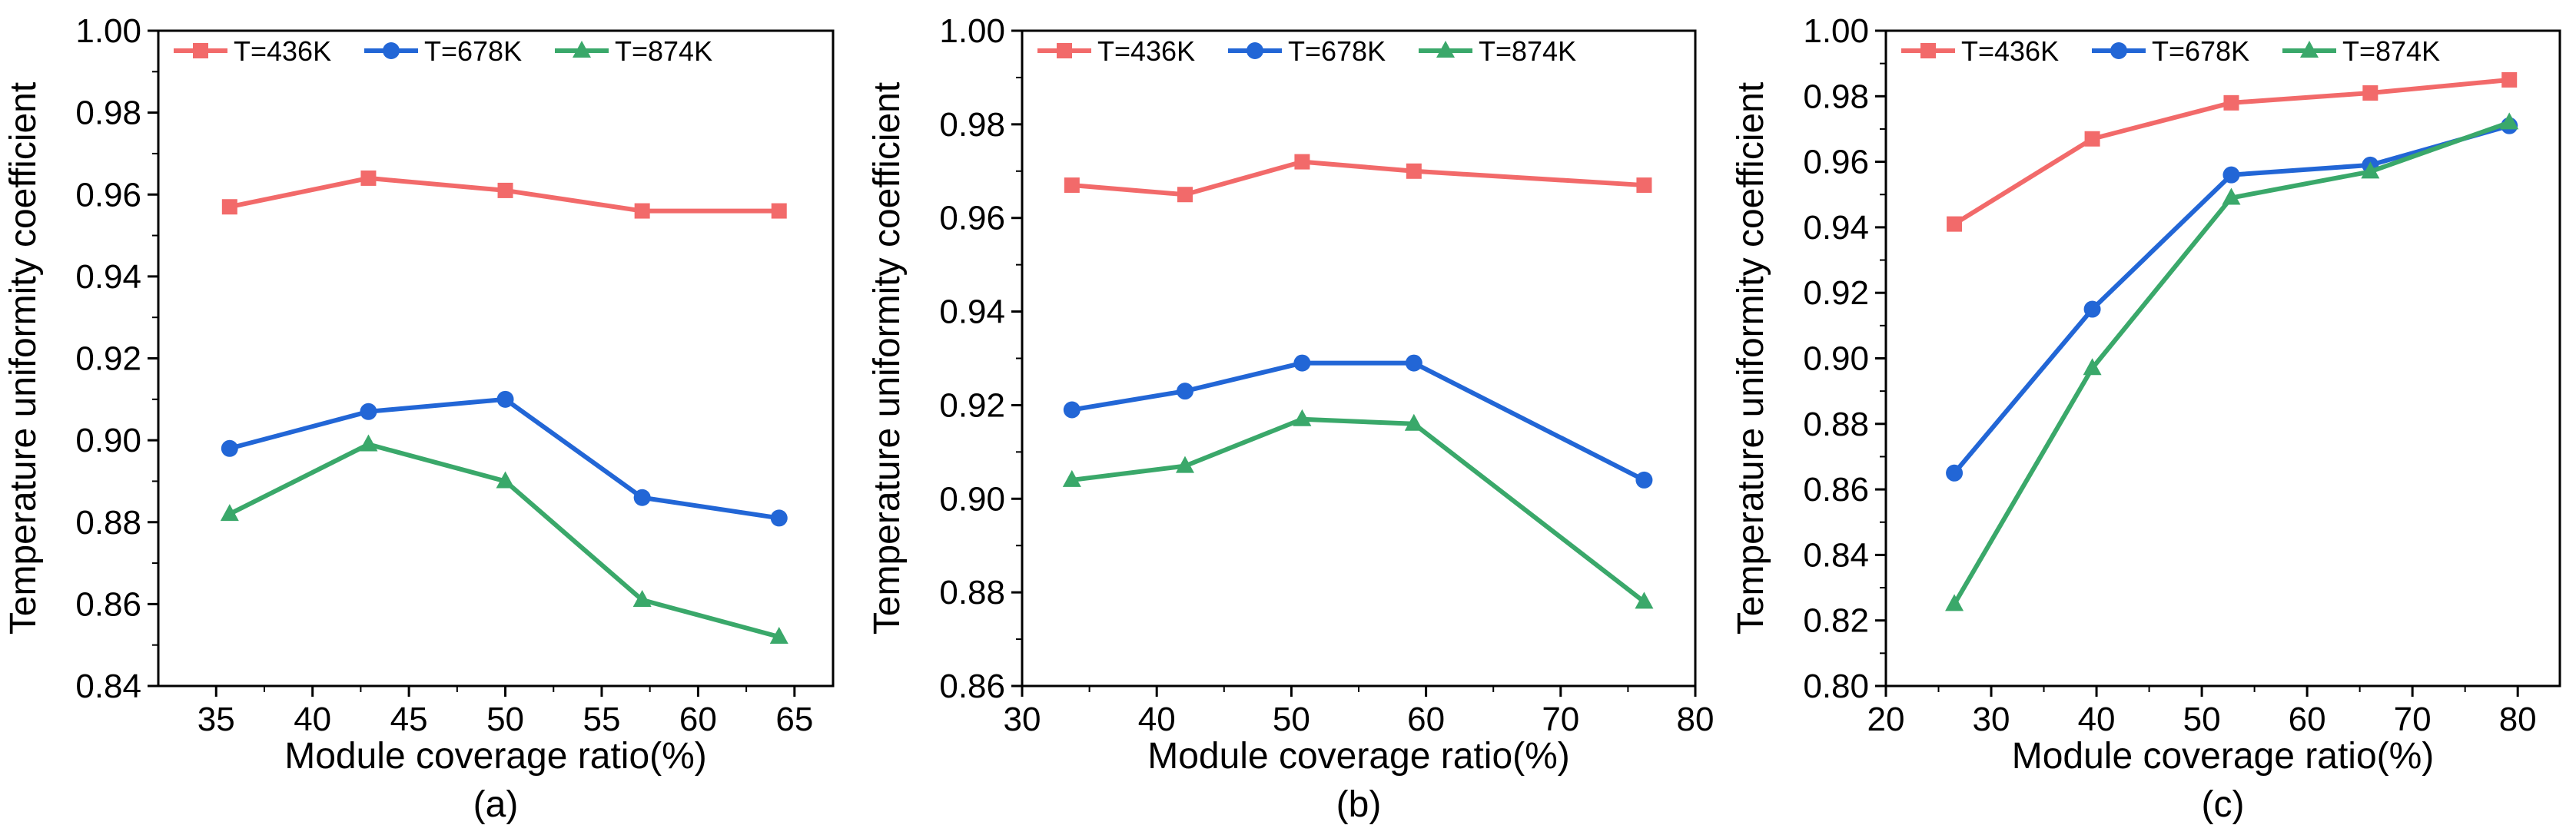 This screenshot has width=2576, height=835. I want to click on y-tick-label: 0.82, so click(1836, 621).